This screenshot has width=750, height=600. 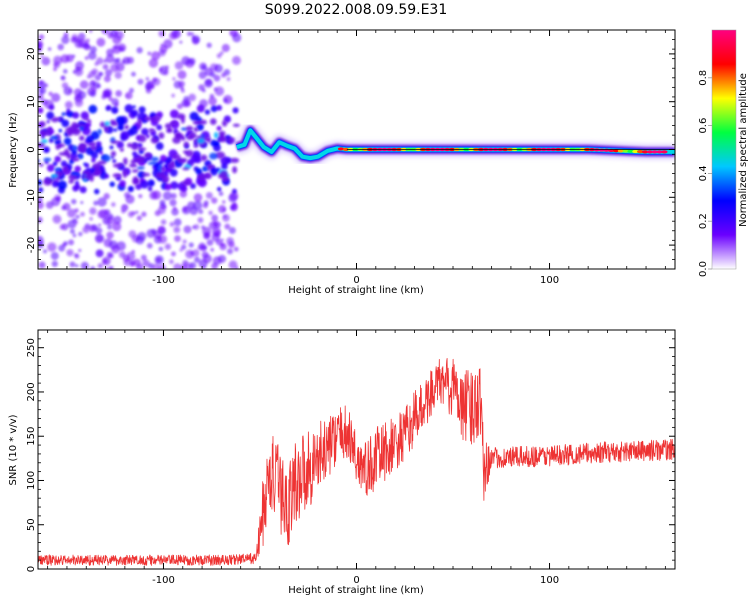 I want to click on y-tick-label: 0, so click(x=31, y=149).